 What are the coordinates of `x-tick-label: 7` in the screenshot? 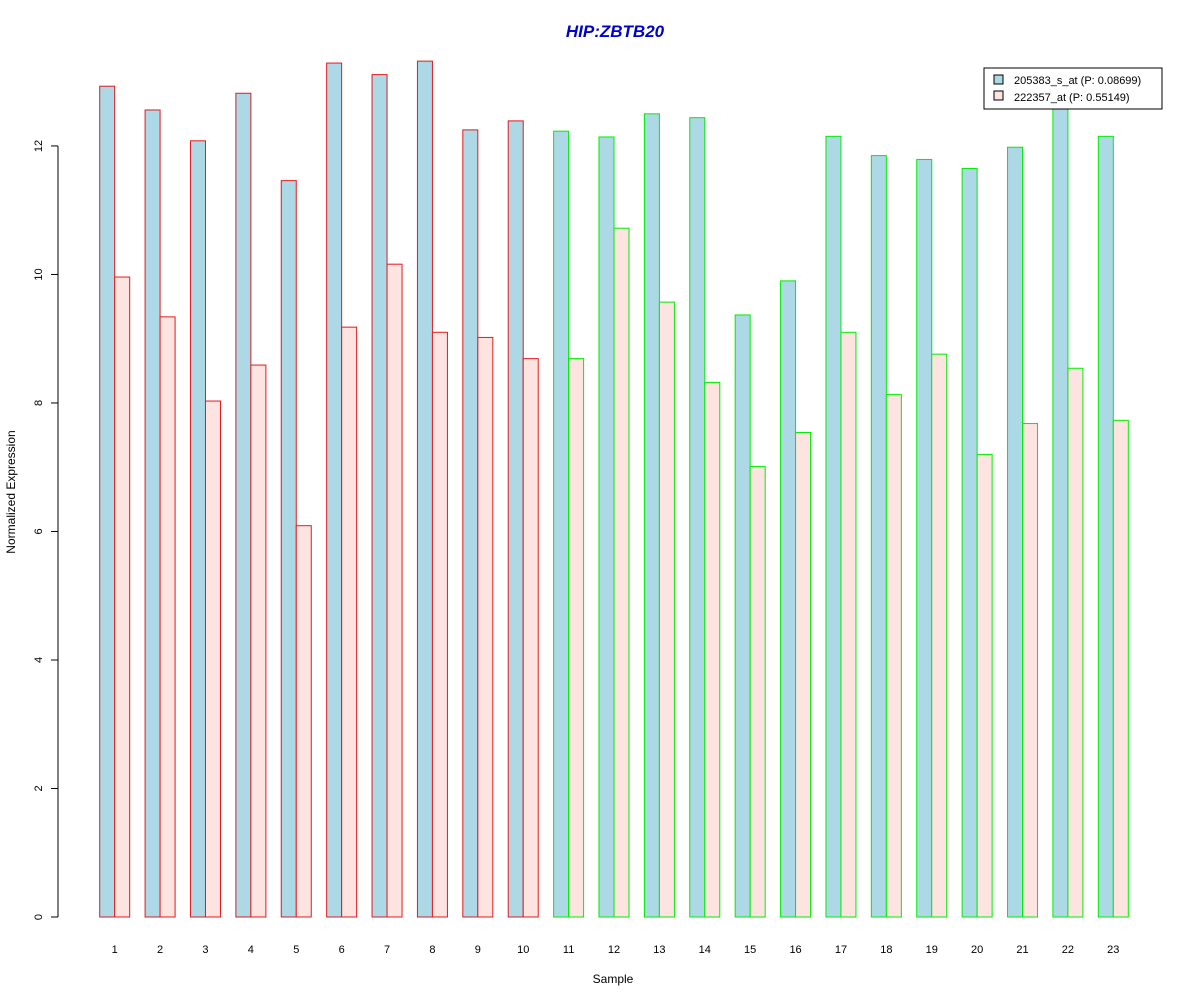 It's located at (387, 950).